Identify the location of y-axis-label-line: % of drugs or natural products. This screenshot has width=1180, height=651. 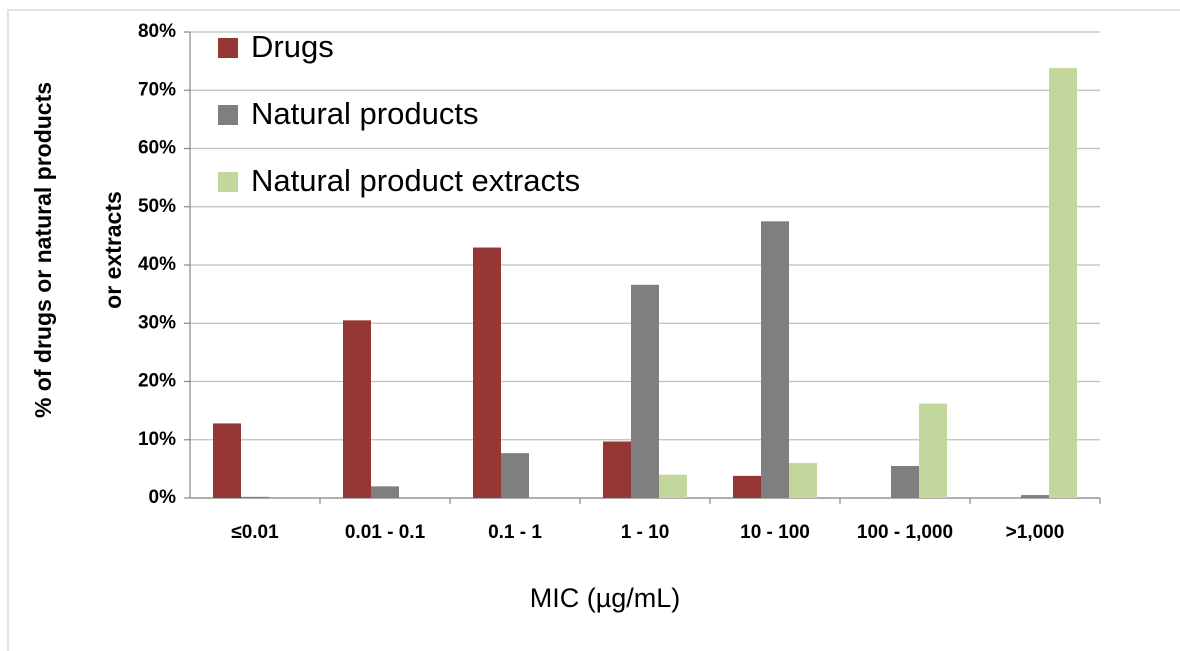
(43, 250).